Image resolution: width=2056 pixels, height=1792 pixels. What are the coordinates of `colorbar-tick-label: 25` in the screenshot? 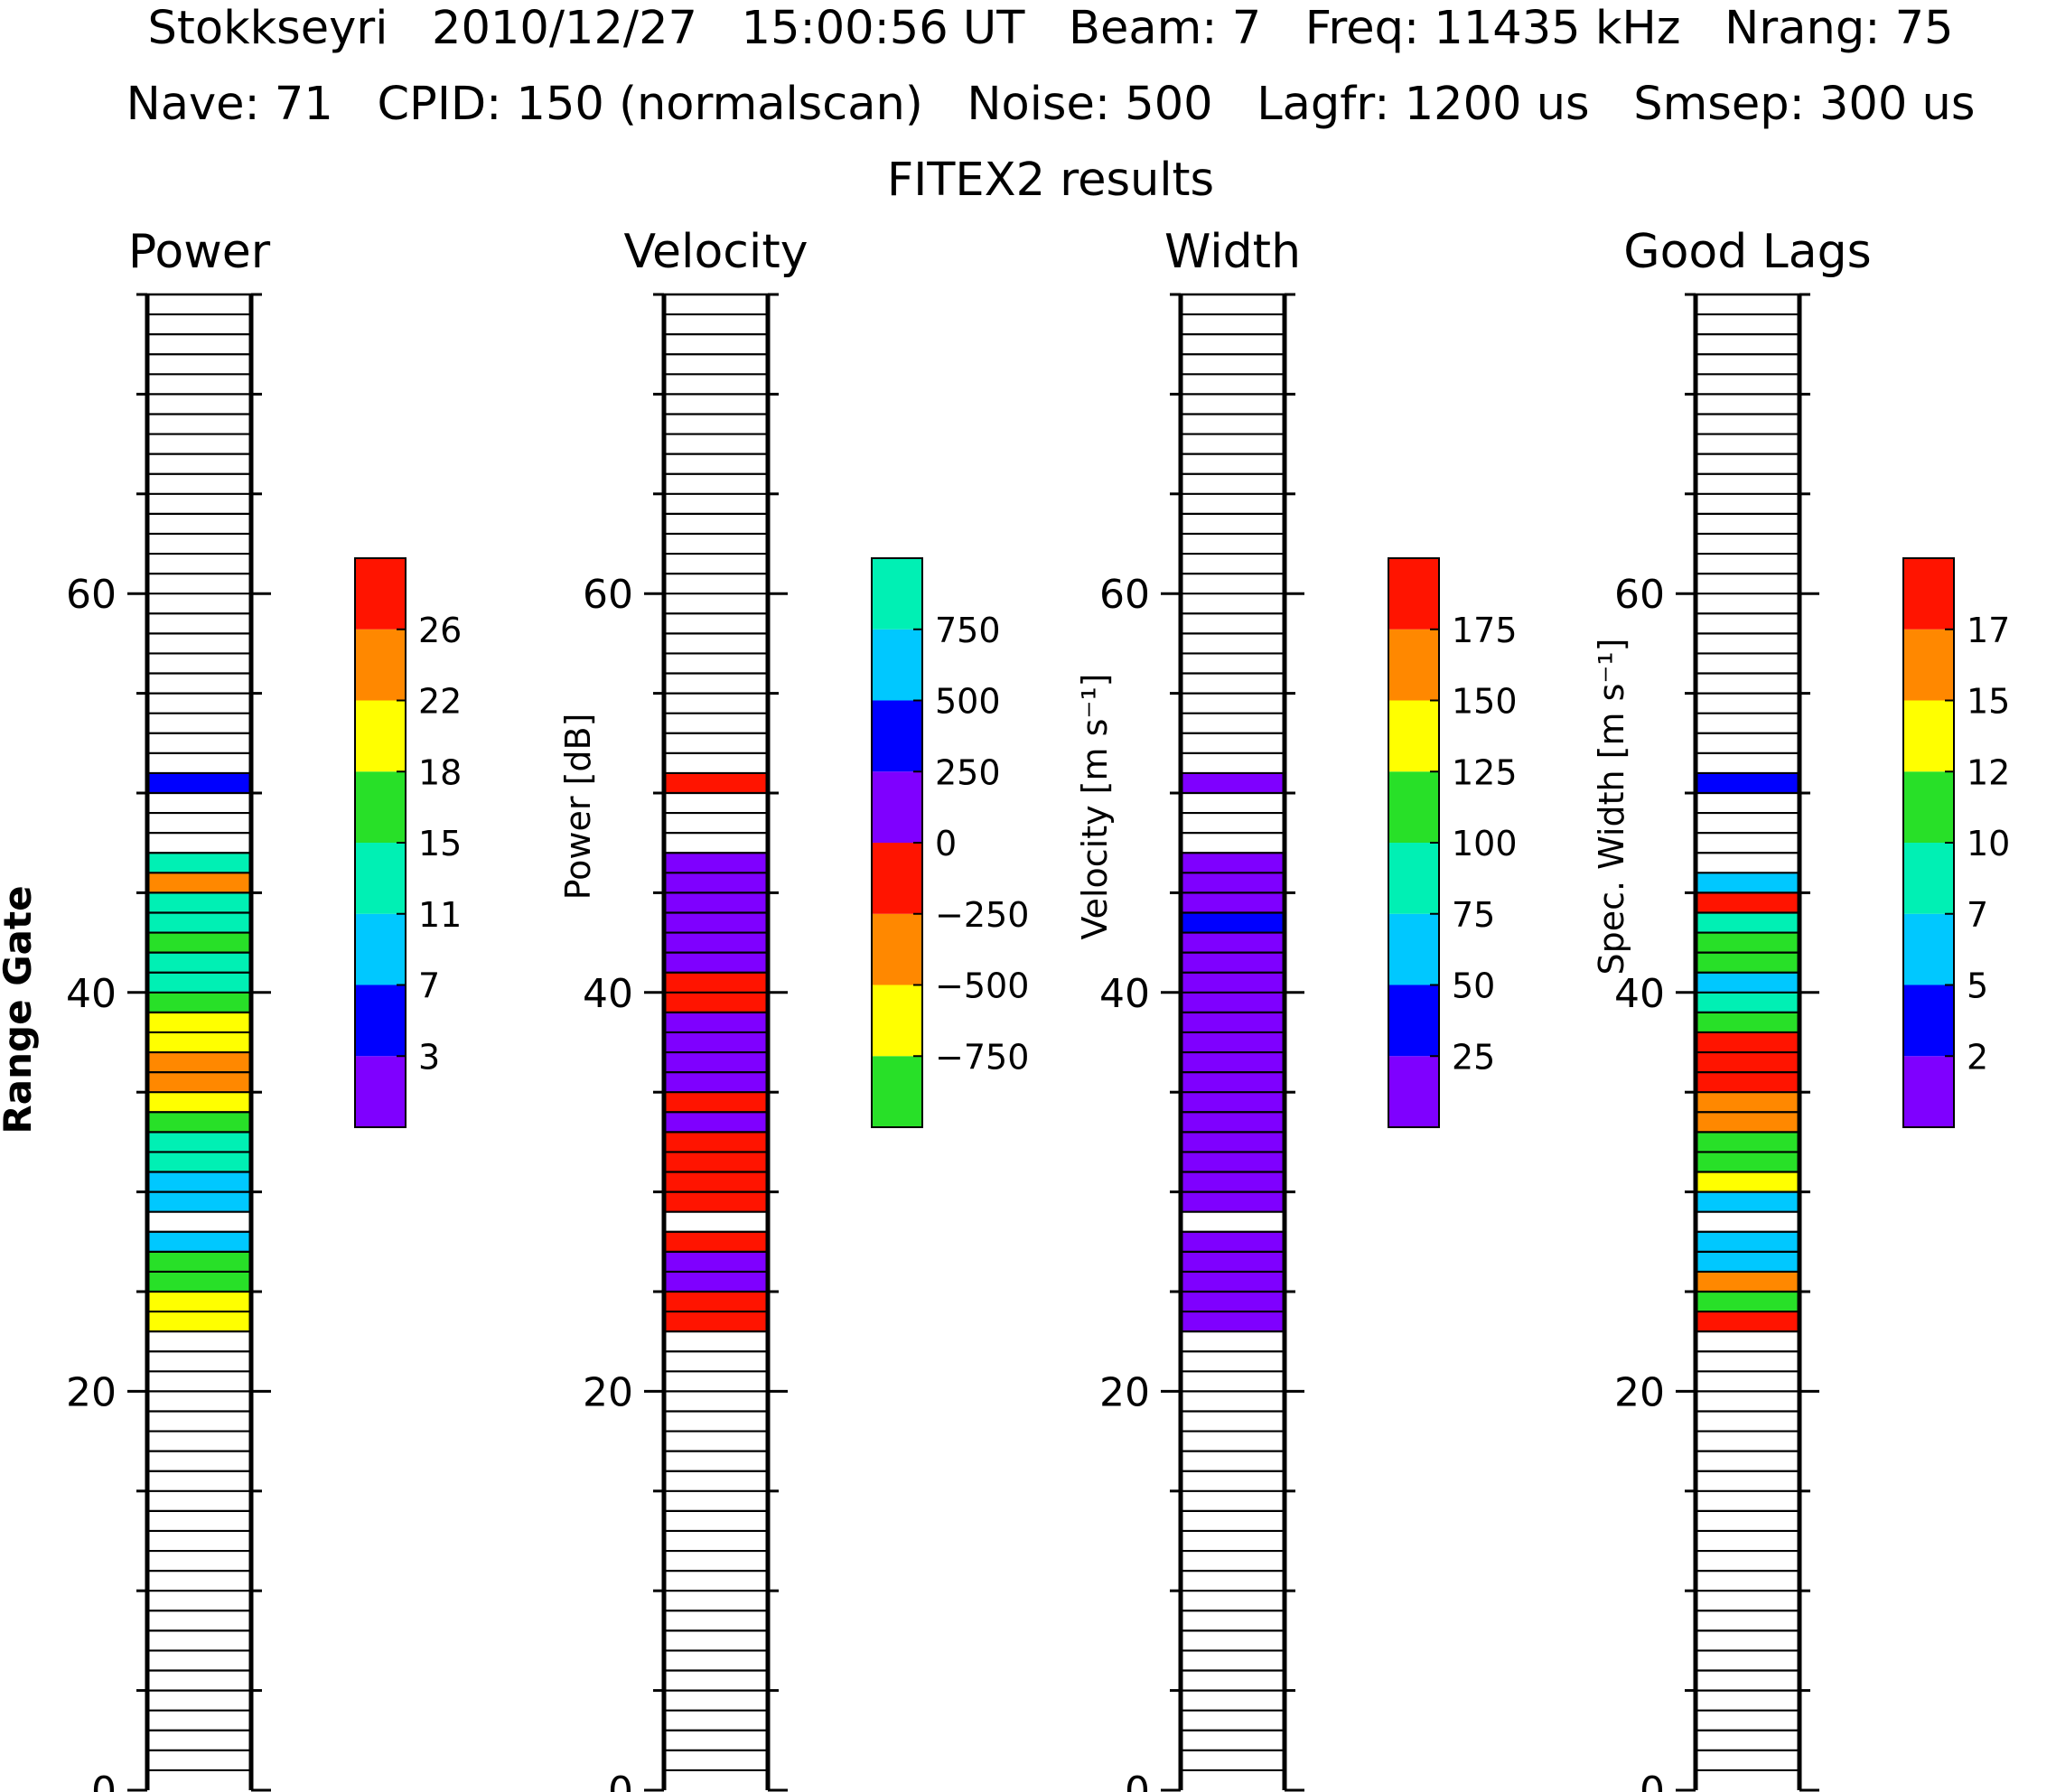 It's located at (1474, 1057).